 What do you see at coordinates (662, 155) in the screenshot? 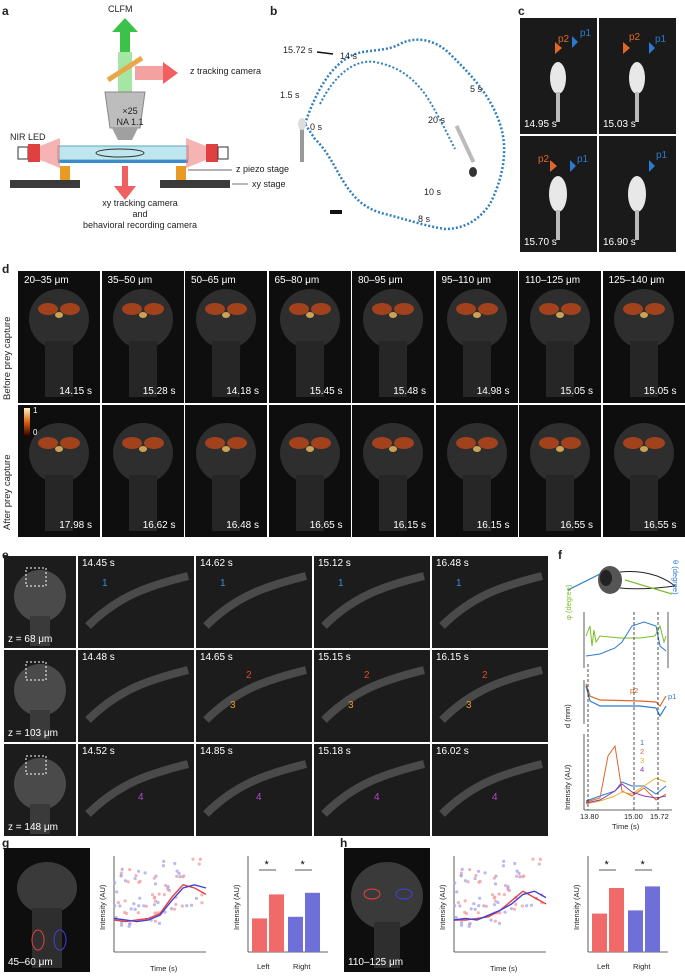
I see `c4-p1: p1` at bounding box center [662, 155].